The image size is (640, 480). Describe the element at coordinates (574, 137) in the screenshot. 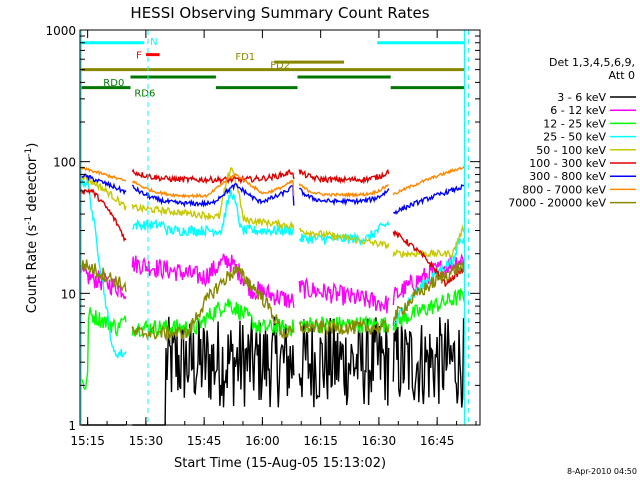

I see `legend-label-3: 25 - 50 keV` at that location.